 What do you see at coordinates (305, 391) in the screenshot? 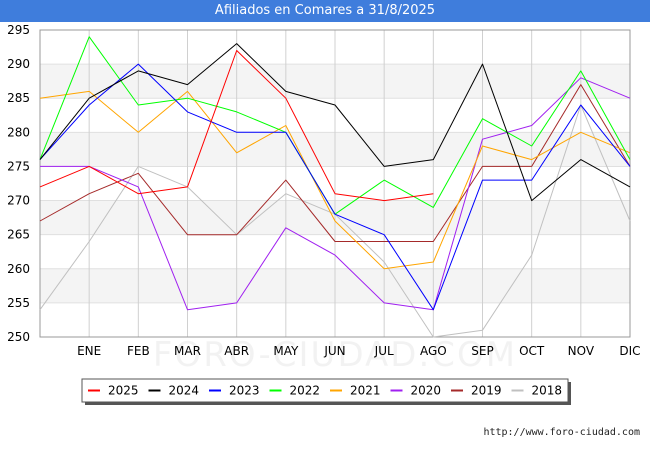
I see `legend-label-2022: 2022` at bounding box center [305, 391].